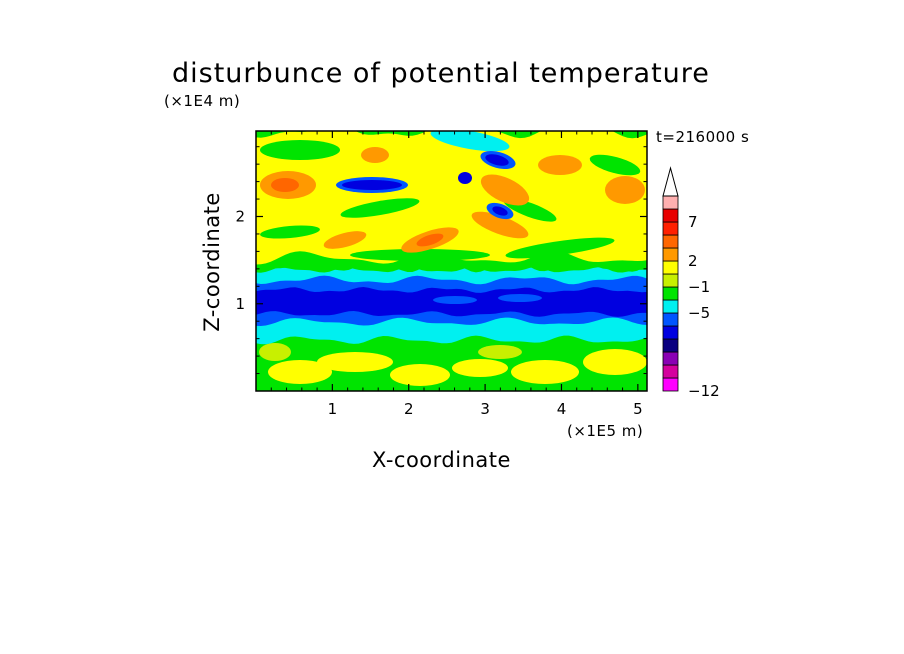  What do you see at coordinates (240, 217) in the screenshot?
I see `y-tick-label: 2` at bounding box center [240, 217].